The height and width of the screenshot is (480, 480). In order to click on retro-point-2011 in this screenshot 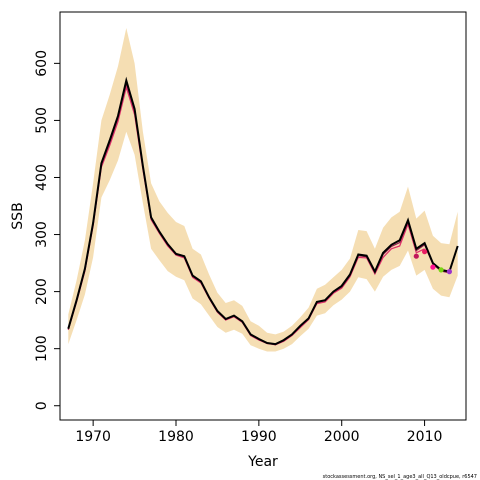, I will do `click(433, 267)`.